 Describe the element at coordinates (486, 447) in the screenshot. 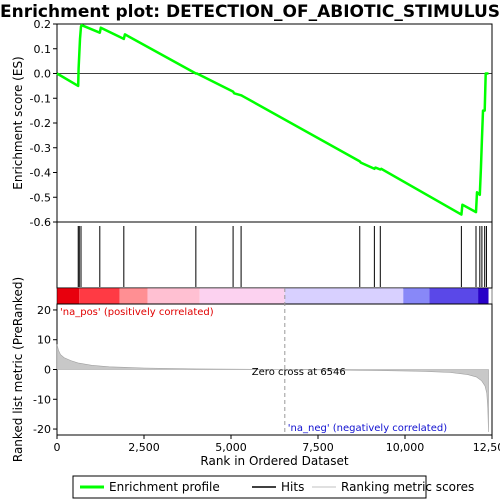

I see `x-tick-label: 12,500` at that location.